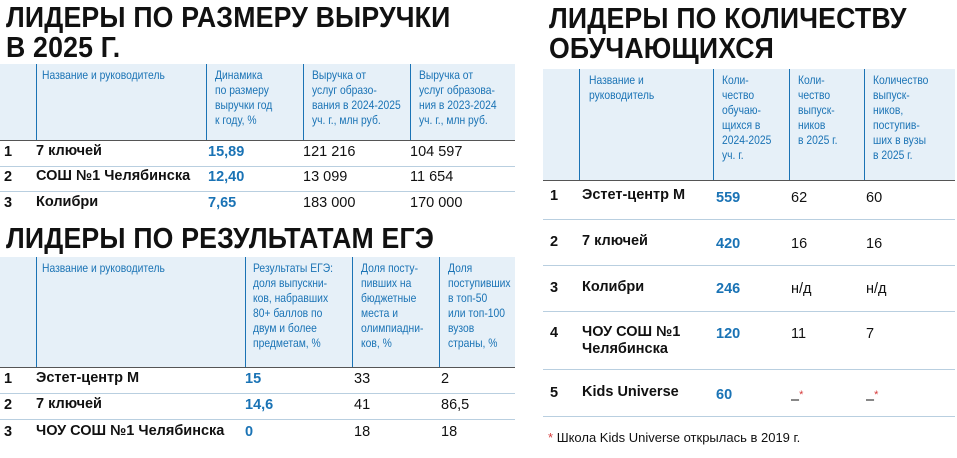  Describe the element at coordinates (436, 203) in the screenshot. I see `revenue-row-3-rev2024: 170 000` at that location.